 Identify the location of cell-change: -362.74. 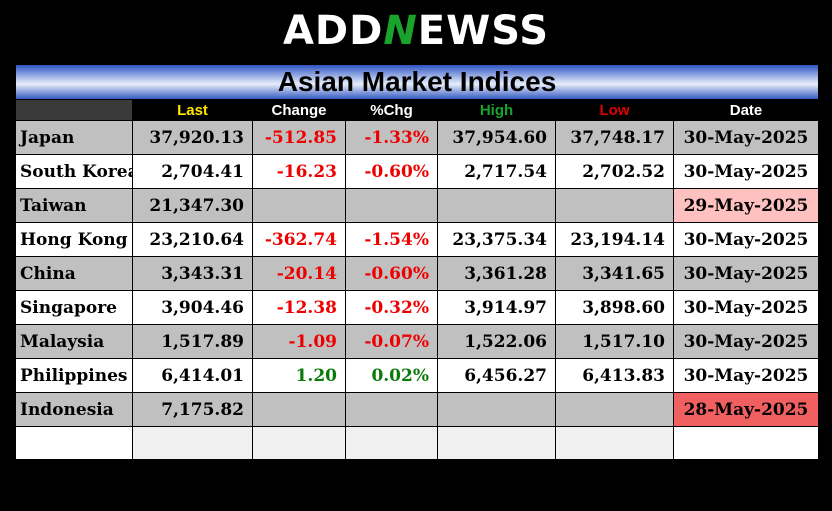
(299, 239).